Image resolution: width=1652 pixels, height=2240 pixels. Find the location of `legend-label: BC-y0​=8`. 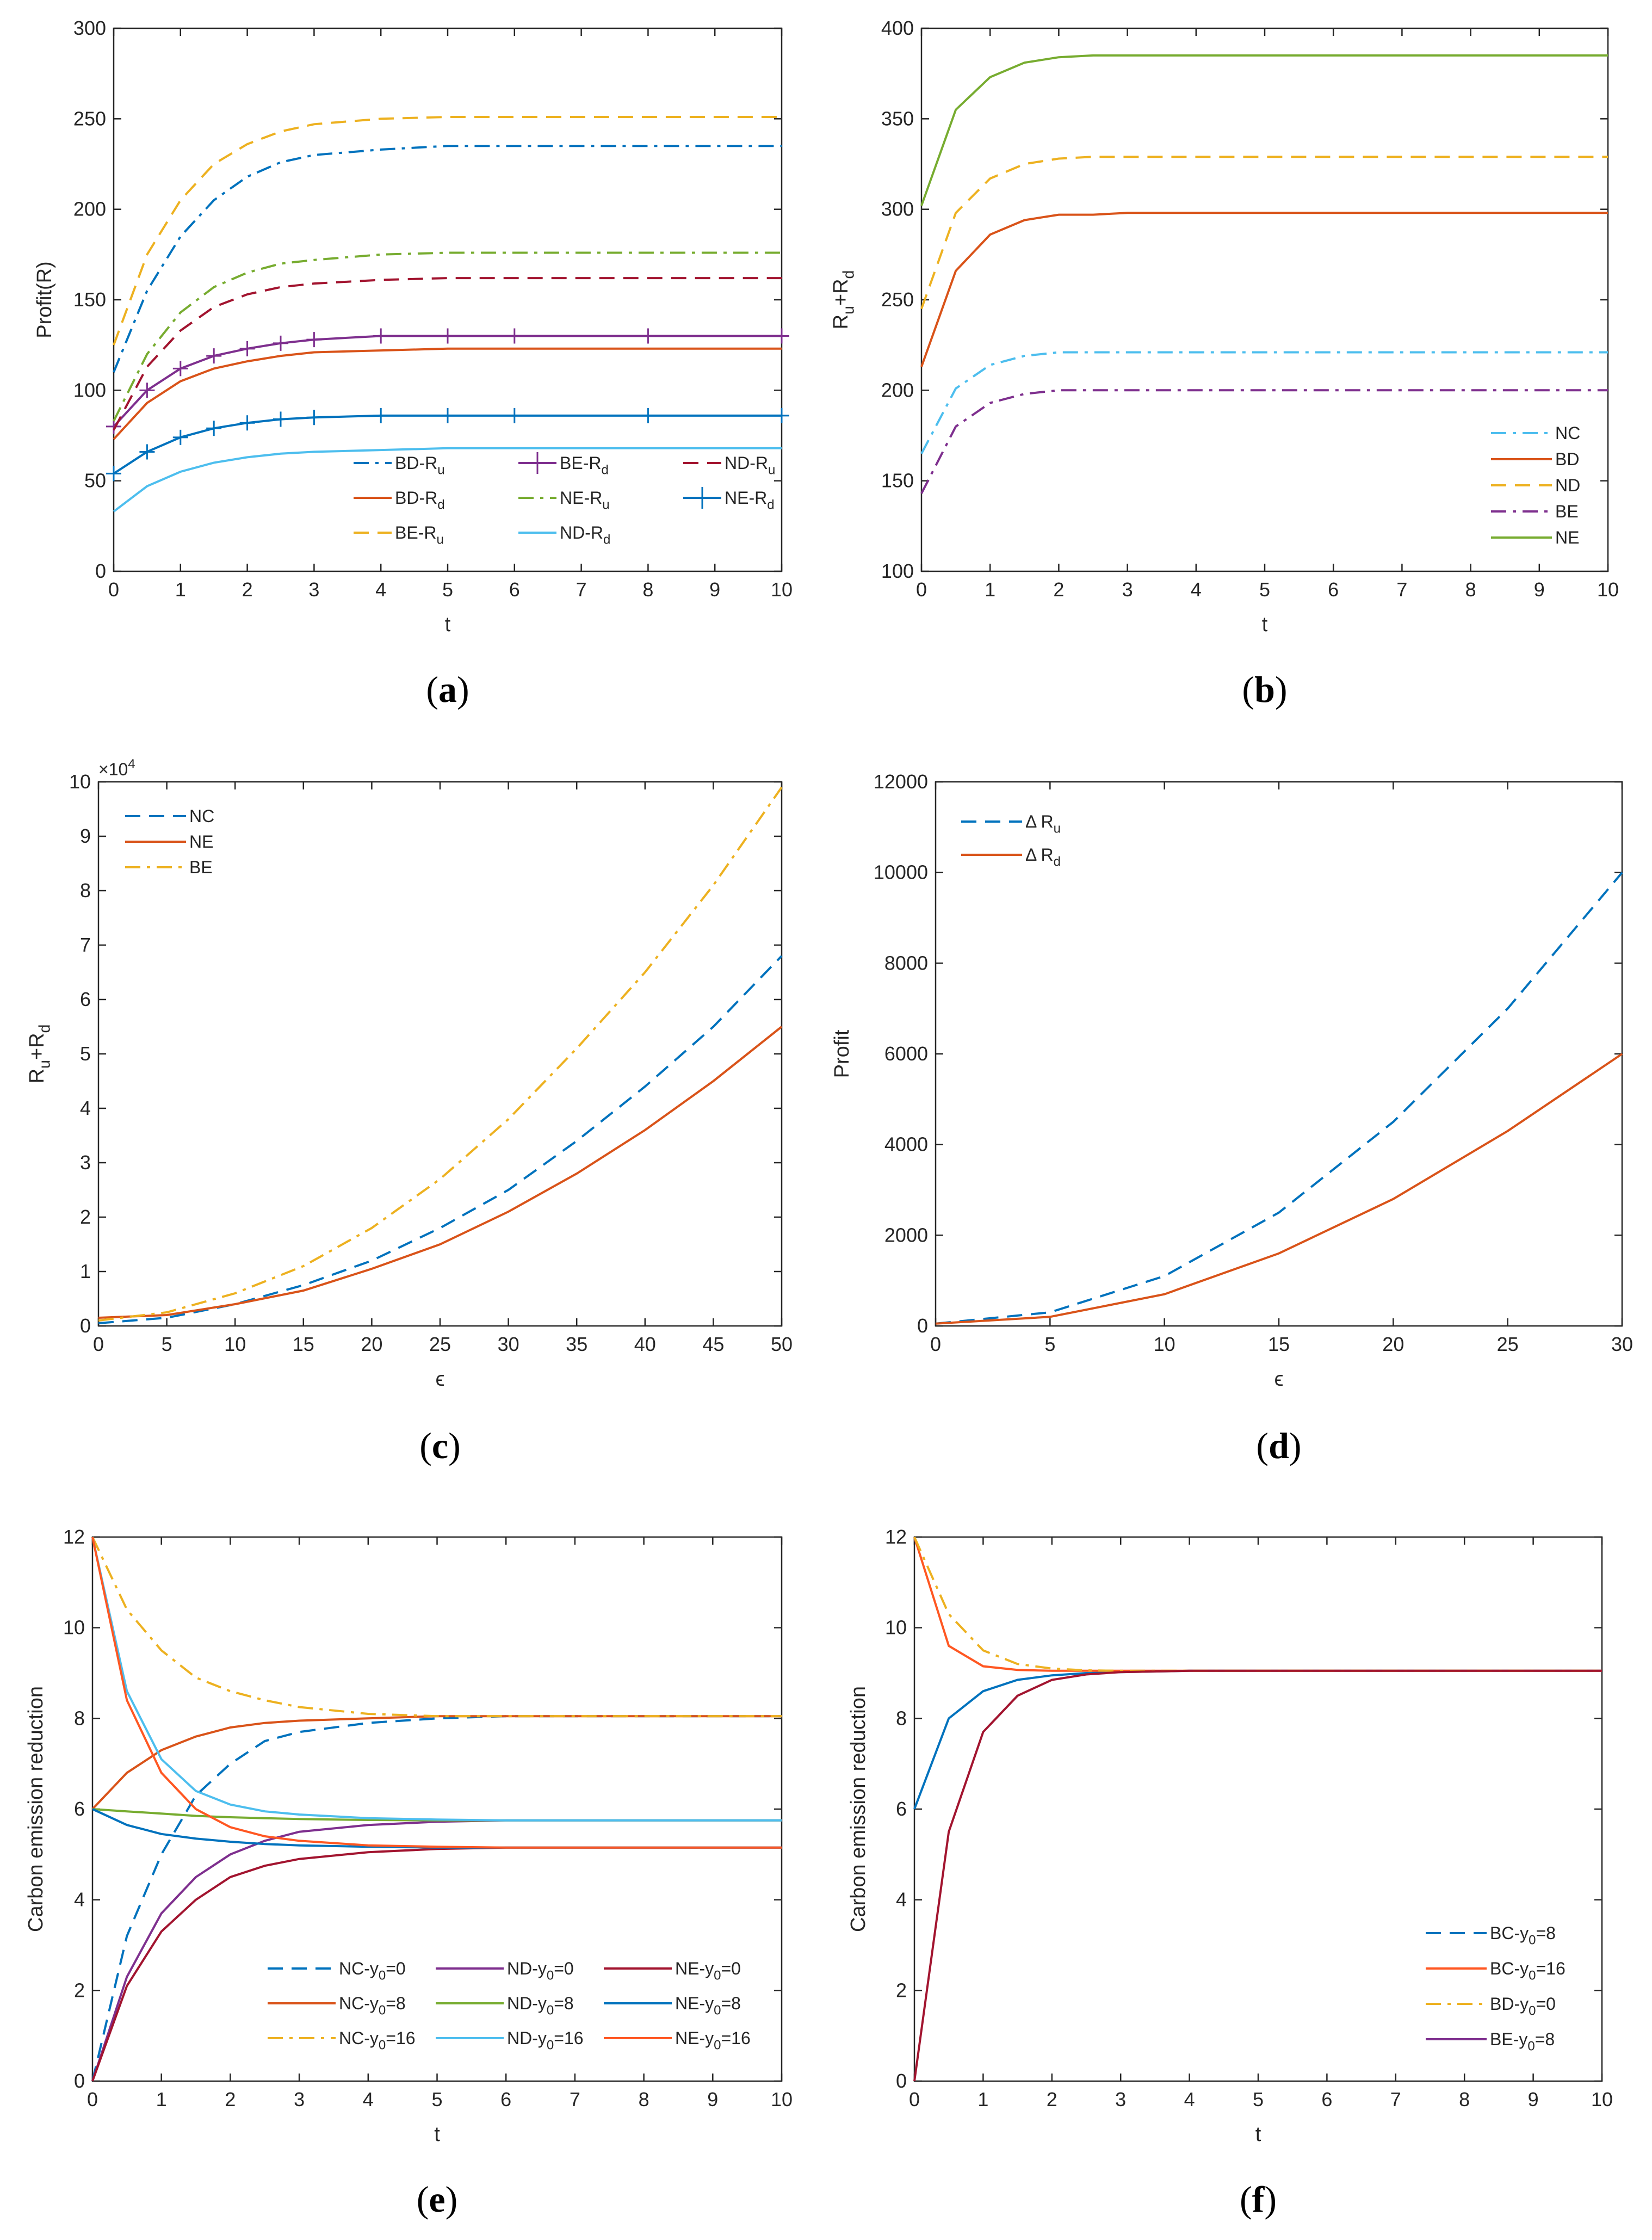

legend-label: BC-y0​=8 is located at coordinates (1523, 1935).